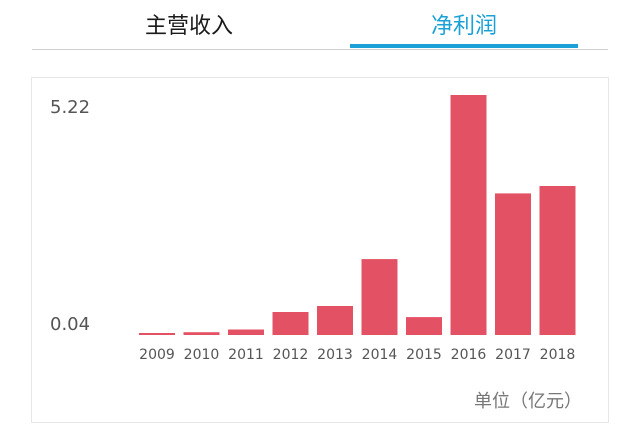 The width and height of the screenshot is (640, 429). I want to click on bar-2011, so click(246, 332).